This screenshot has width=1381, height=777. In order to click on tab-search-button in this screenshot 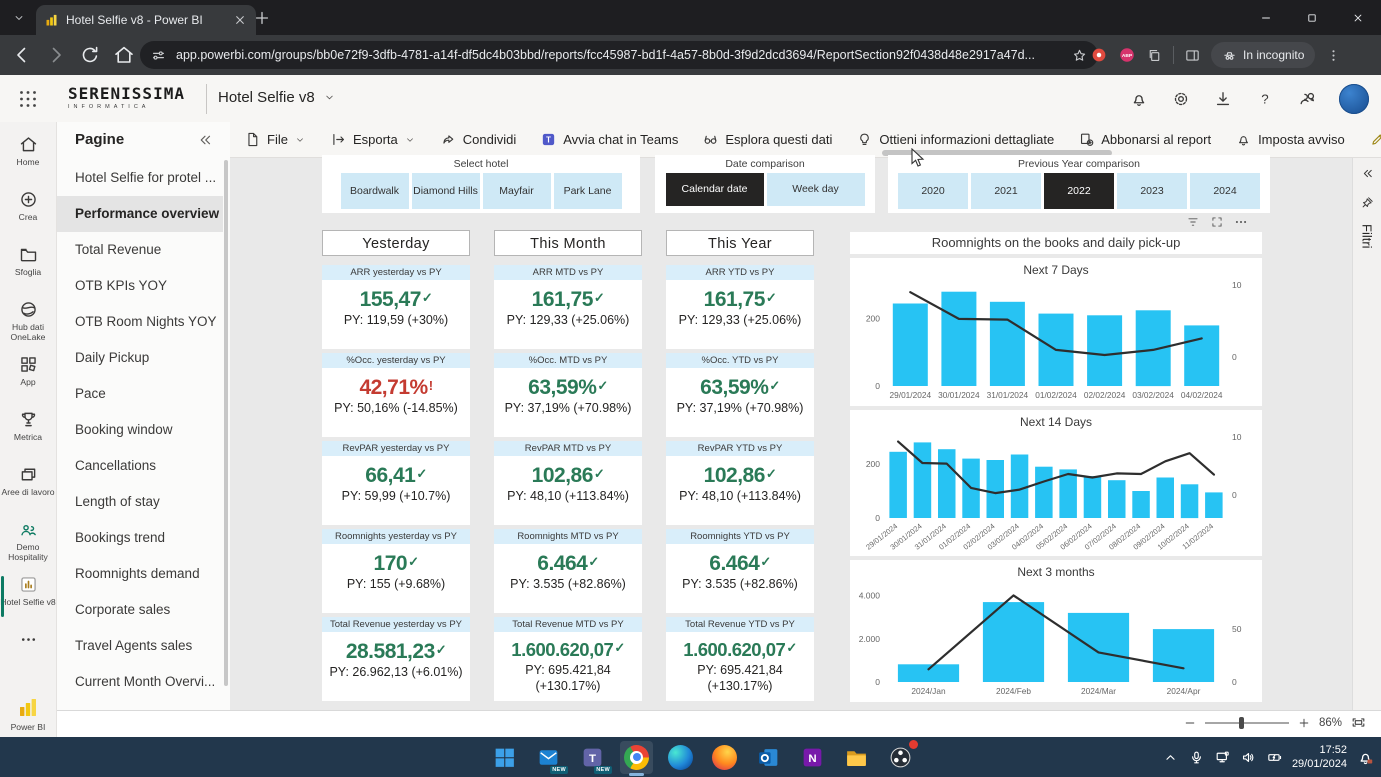, I will do `click(19, 18)`.